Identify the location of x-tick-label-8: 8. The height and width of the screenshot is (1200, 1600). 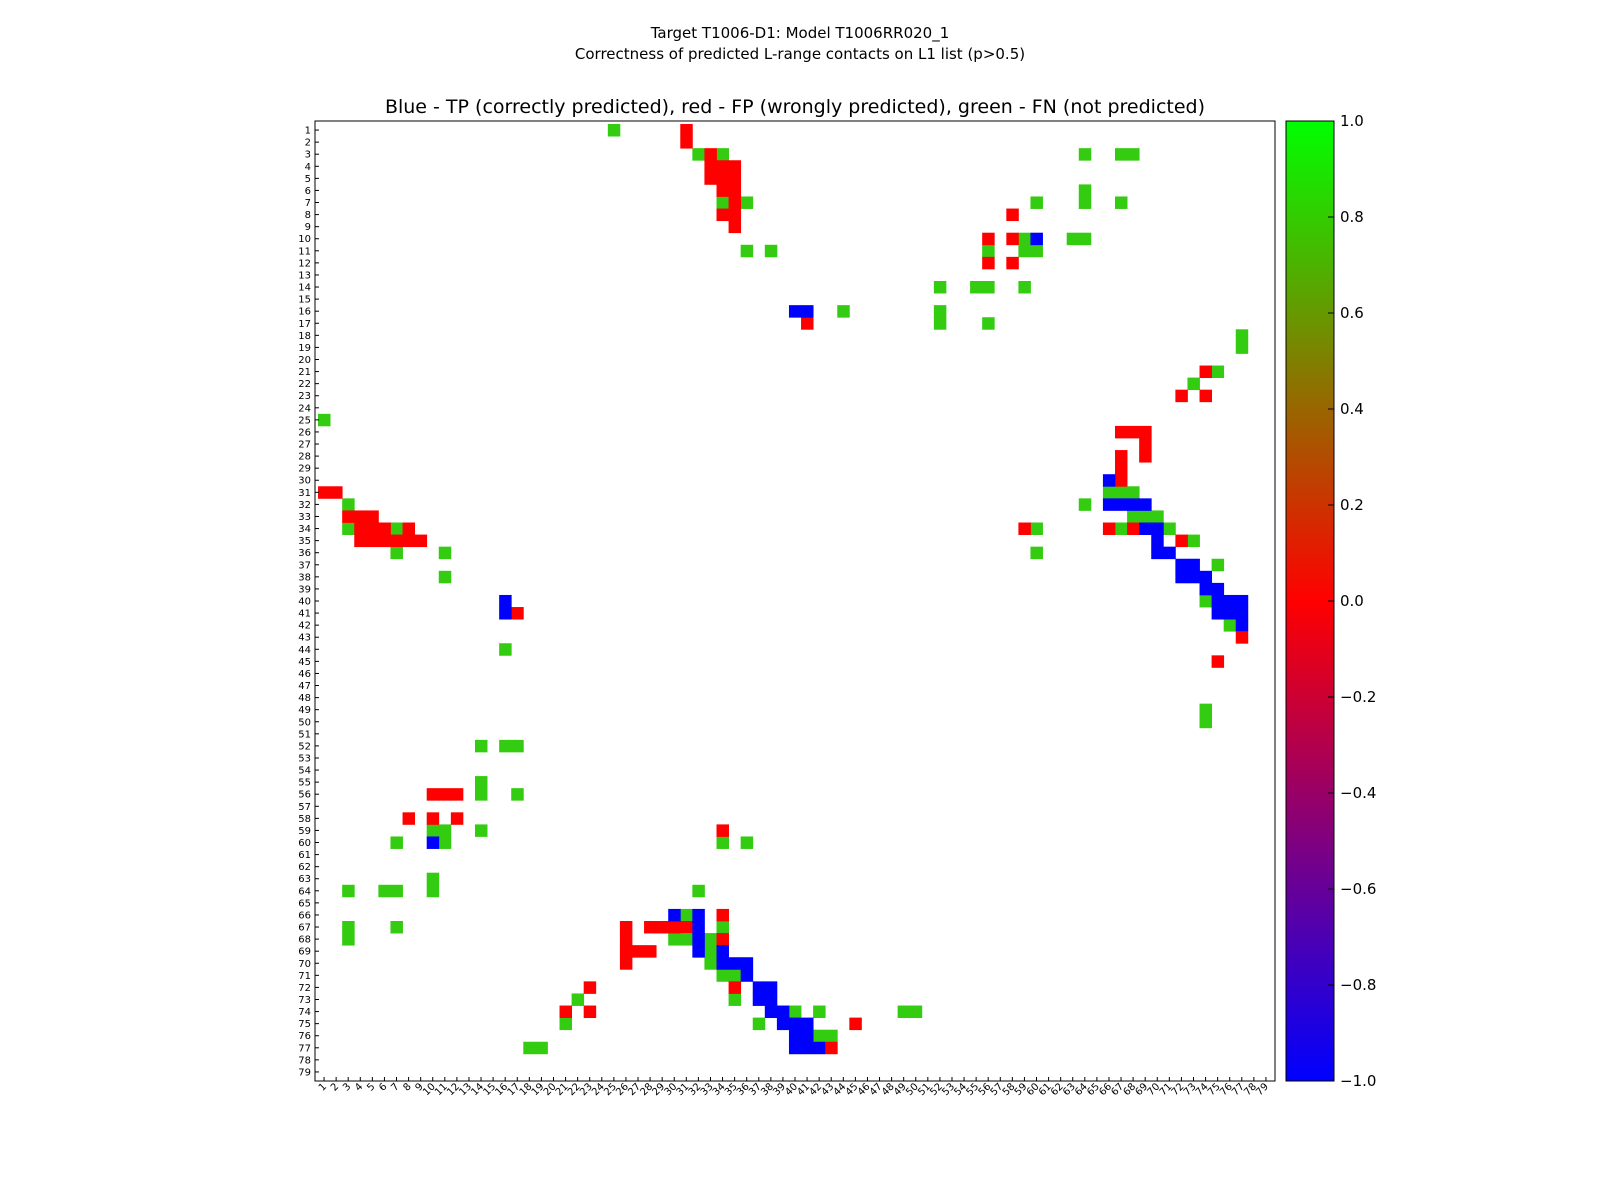
(407, 1087).